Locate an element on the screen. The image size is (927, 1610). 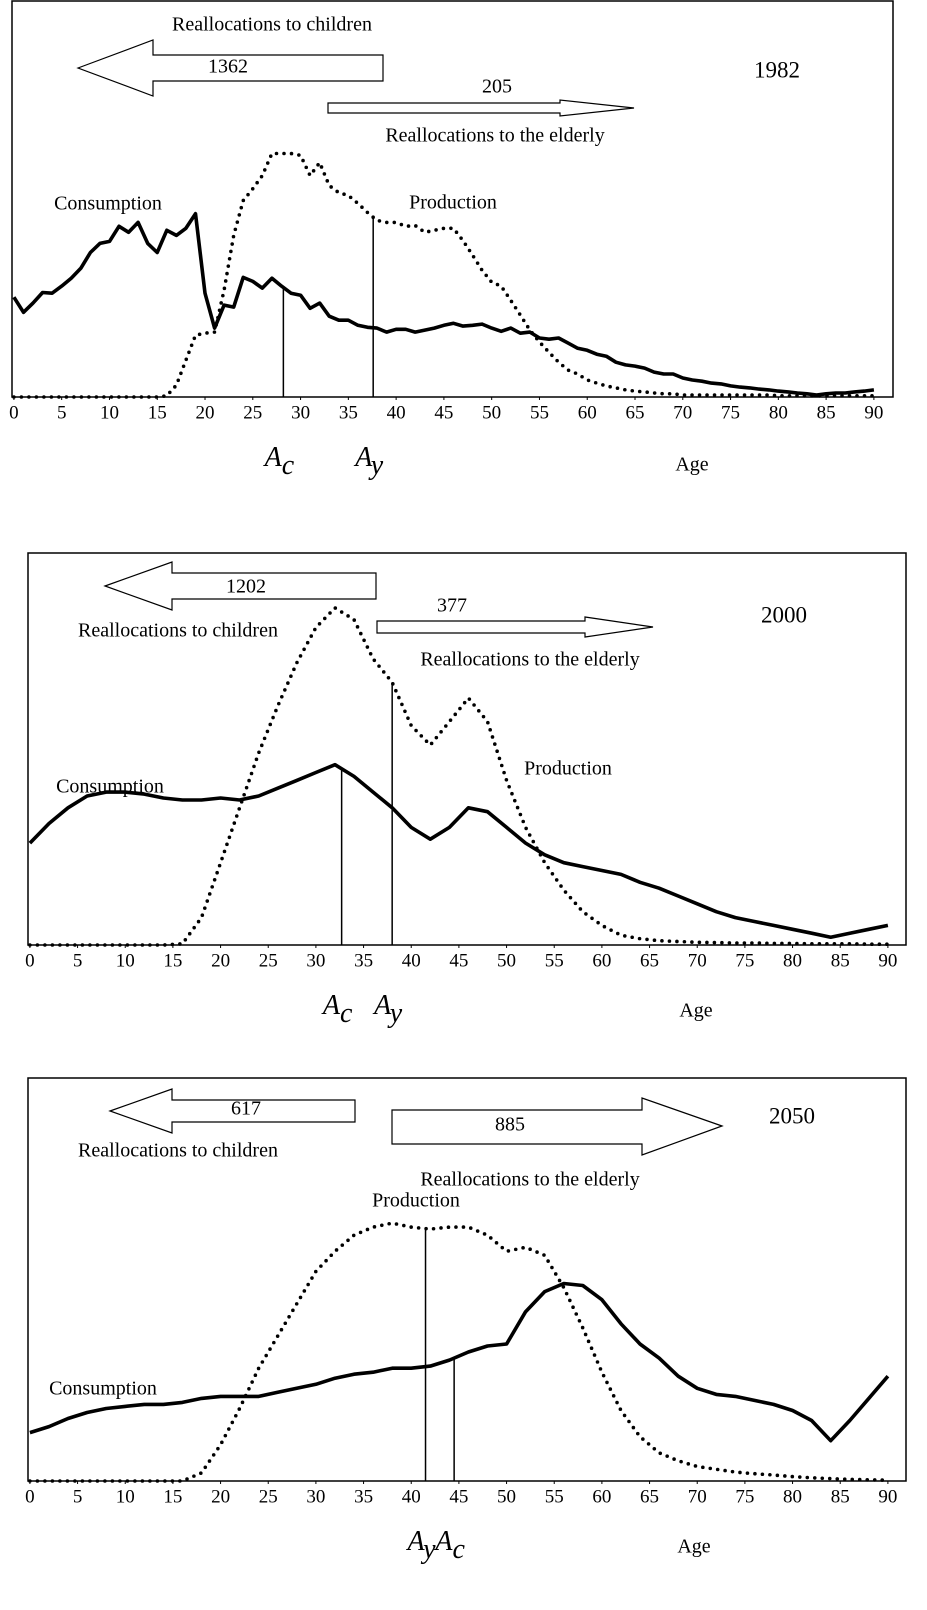
consumption-line is located at coordinates (458, 850).